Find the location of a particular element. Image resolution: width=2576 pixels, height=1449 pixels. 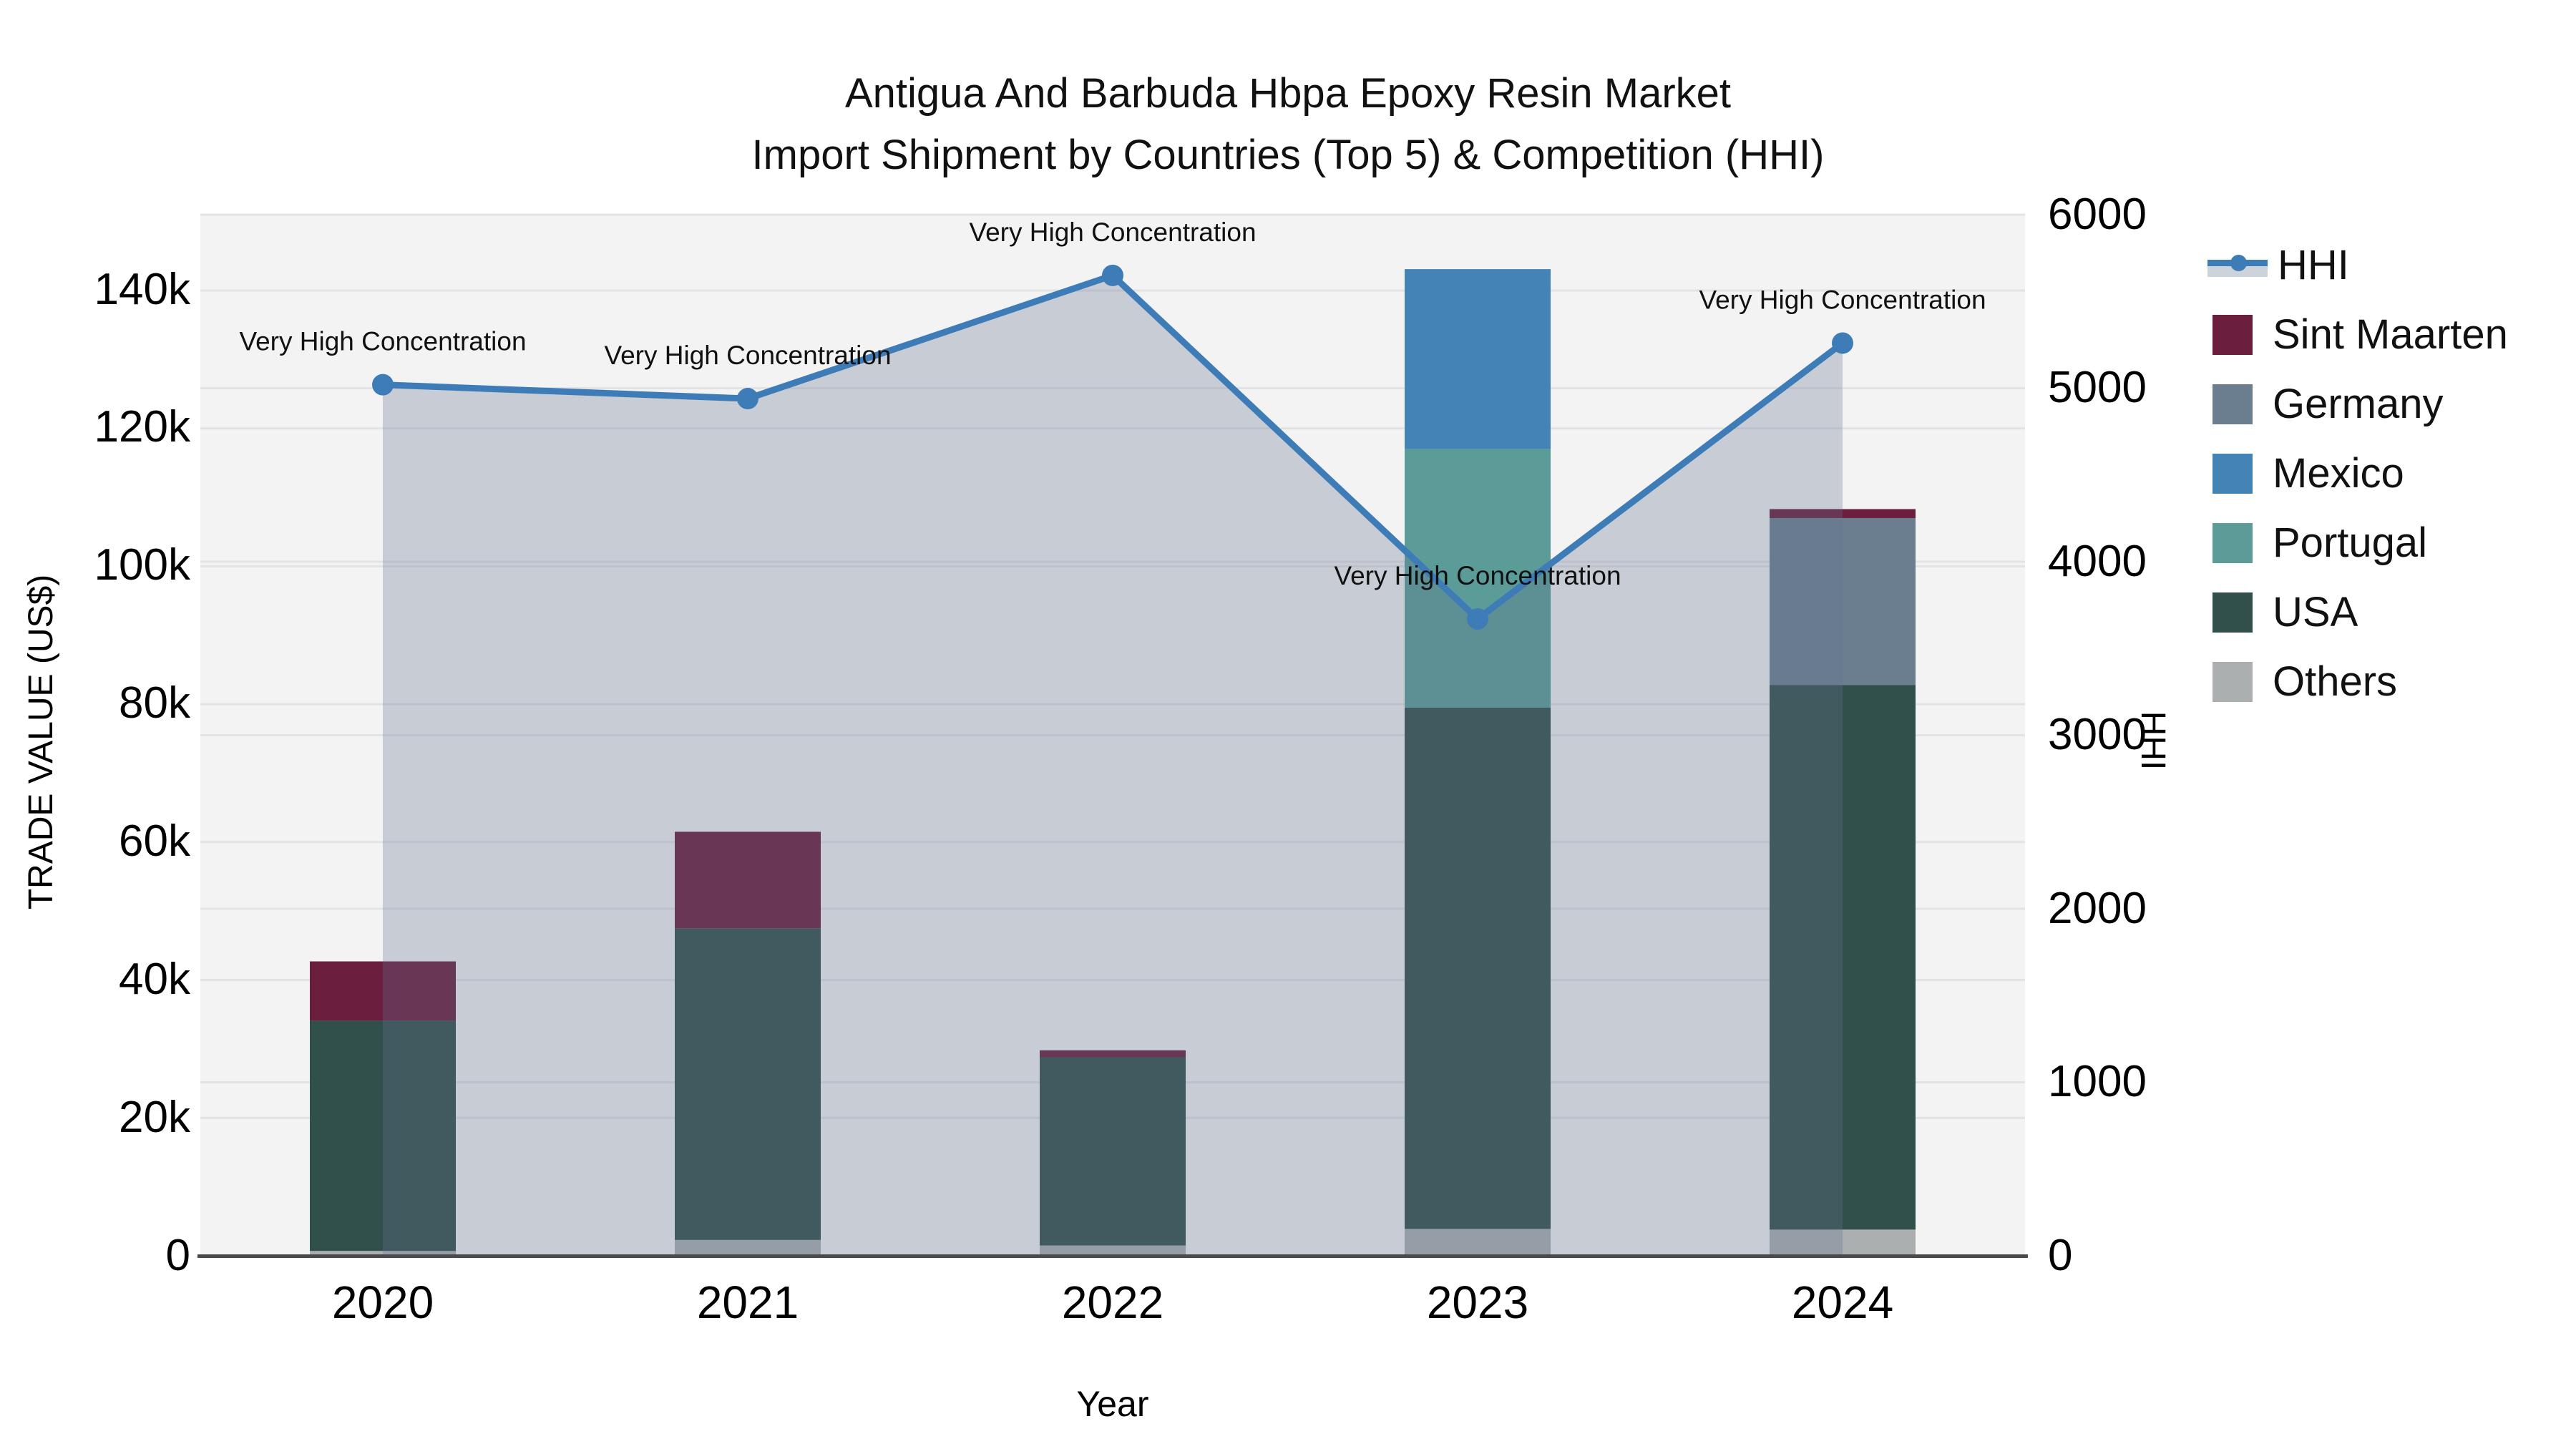

left-tick-80k: 80k is located at coordinates (154, 703).